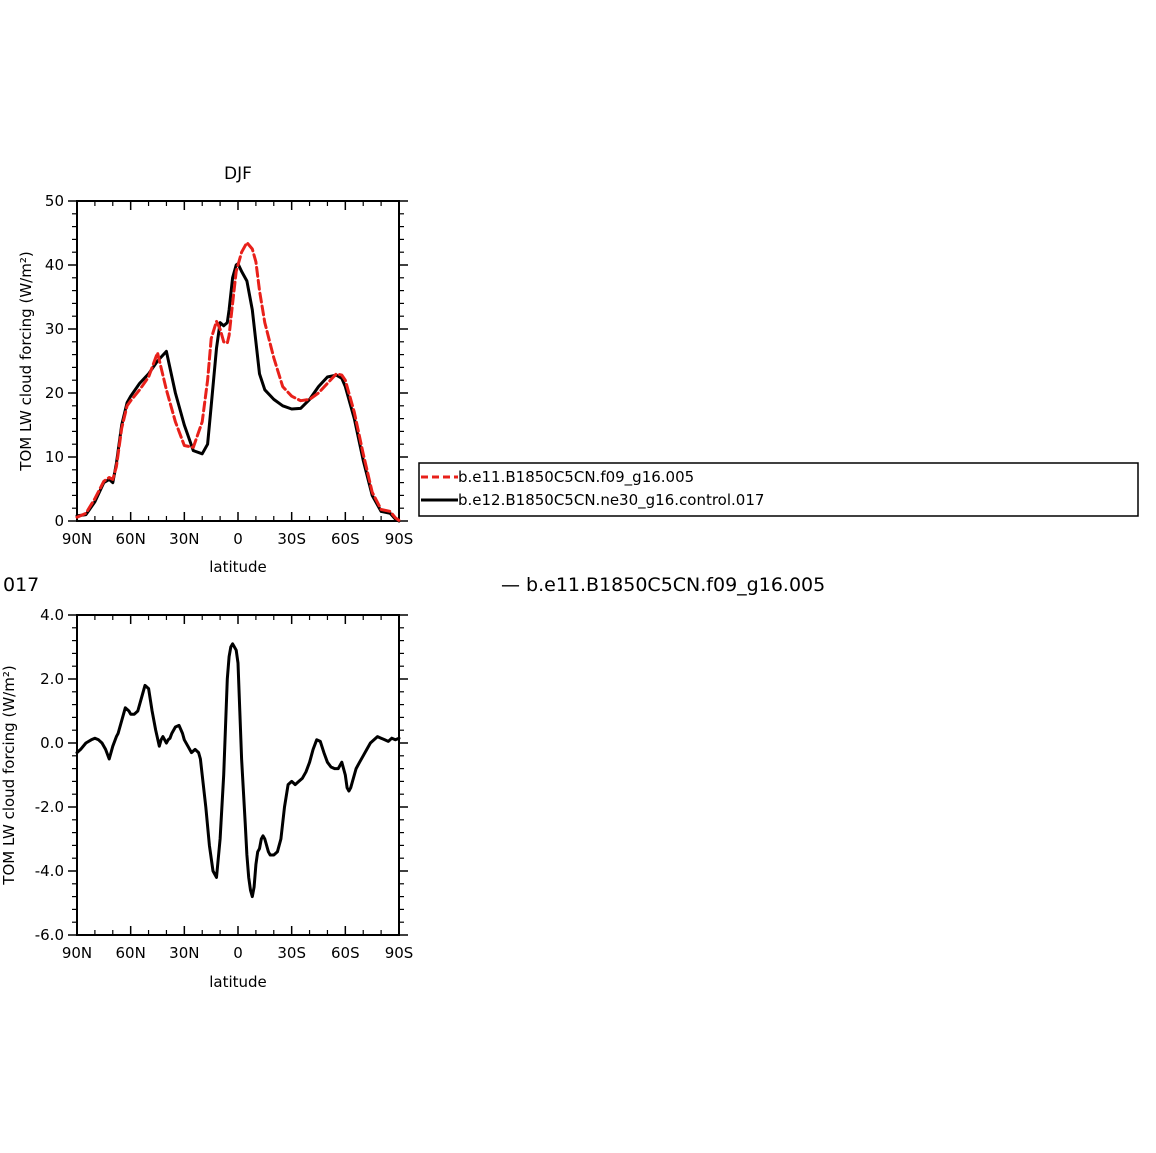 Image resolution: width=1156 pixels, height=1153 pixels. What do you see at coordinates (26, 361) in the screenshot?
I see `top-y-axis-label: TOM LW cloud forcing (W/m²)` at bounding box center [26, 361].